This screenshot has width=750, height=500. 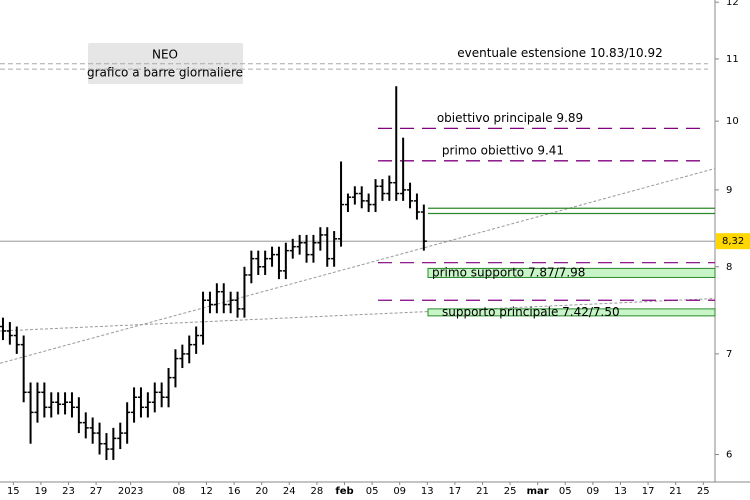 I want to click on band-label: supporto principale 7.42/7.50, so click(x=531, y=312).